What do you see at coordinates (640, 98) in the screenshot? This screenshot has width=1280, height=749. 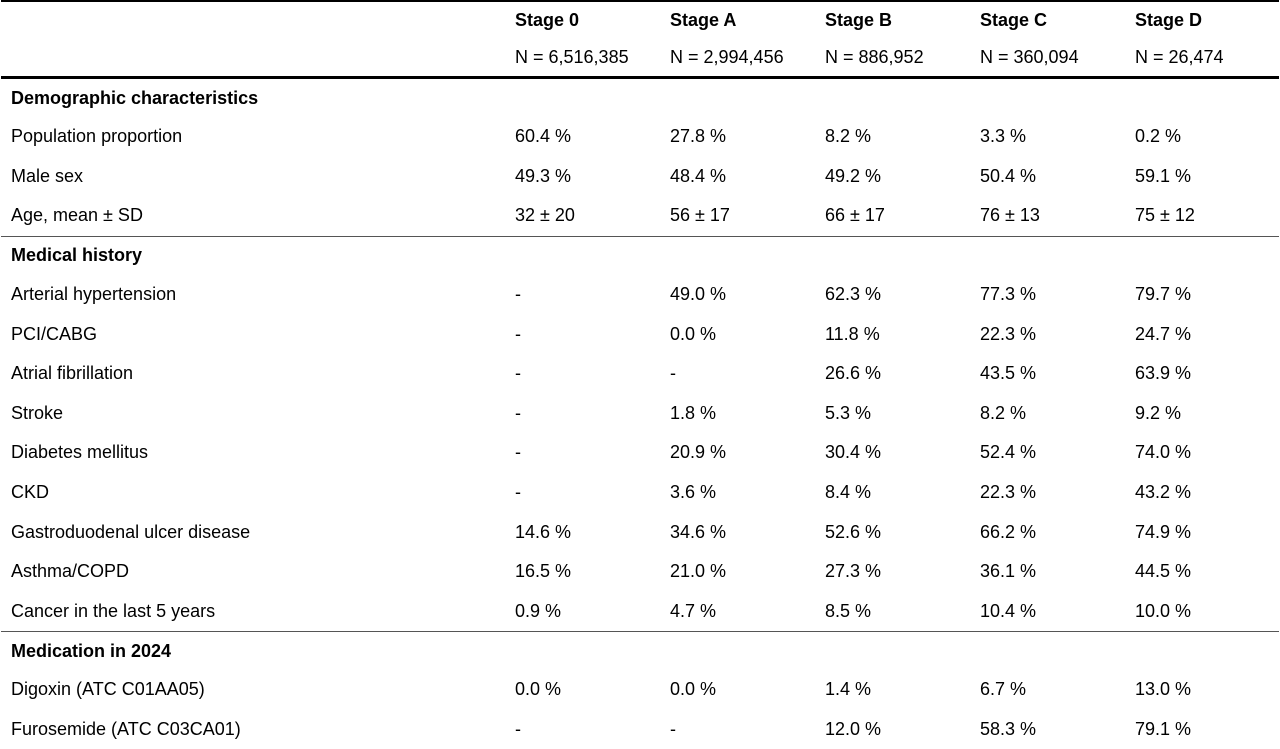 I see `section-heading-row: Demographic characteristics` at bounding box center [640, 98].